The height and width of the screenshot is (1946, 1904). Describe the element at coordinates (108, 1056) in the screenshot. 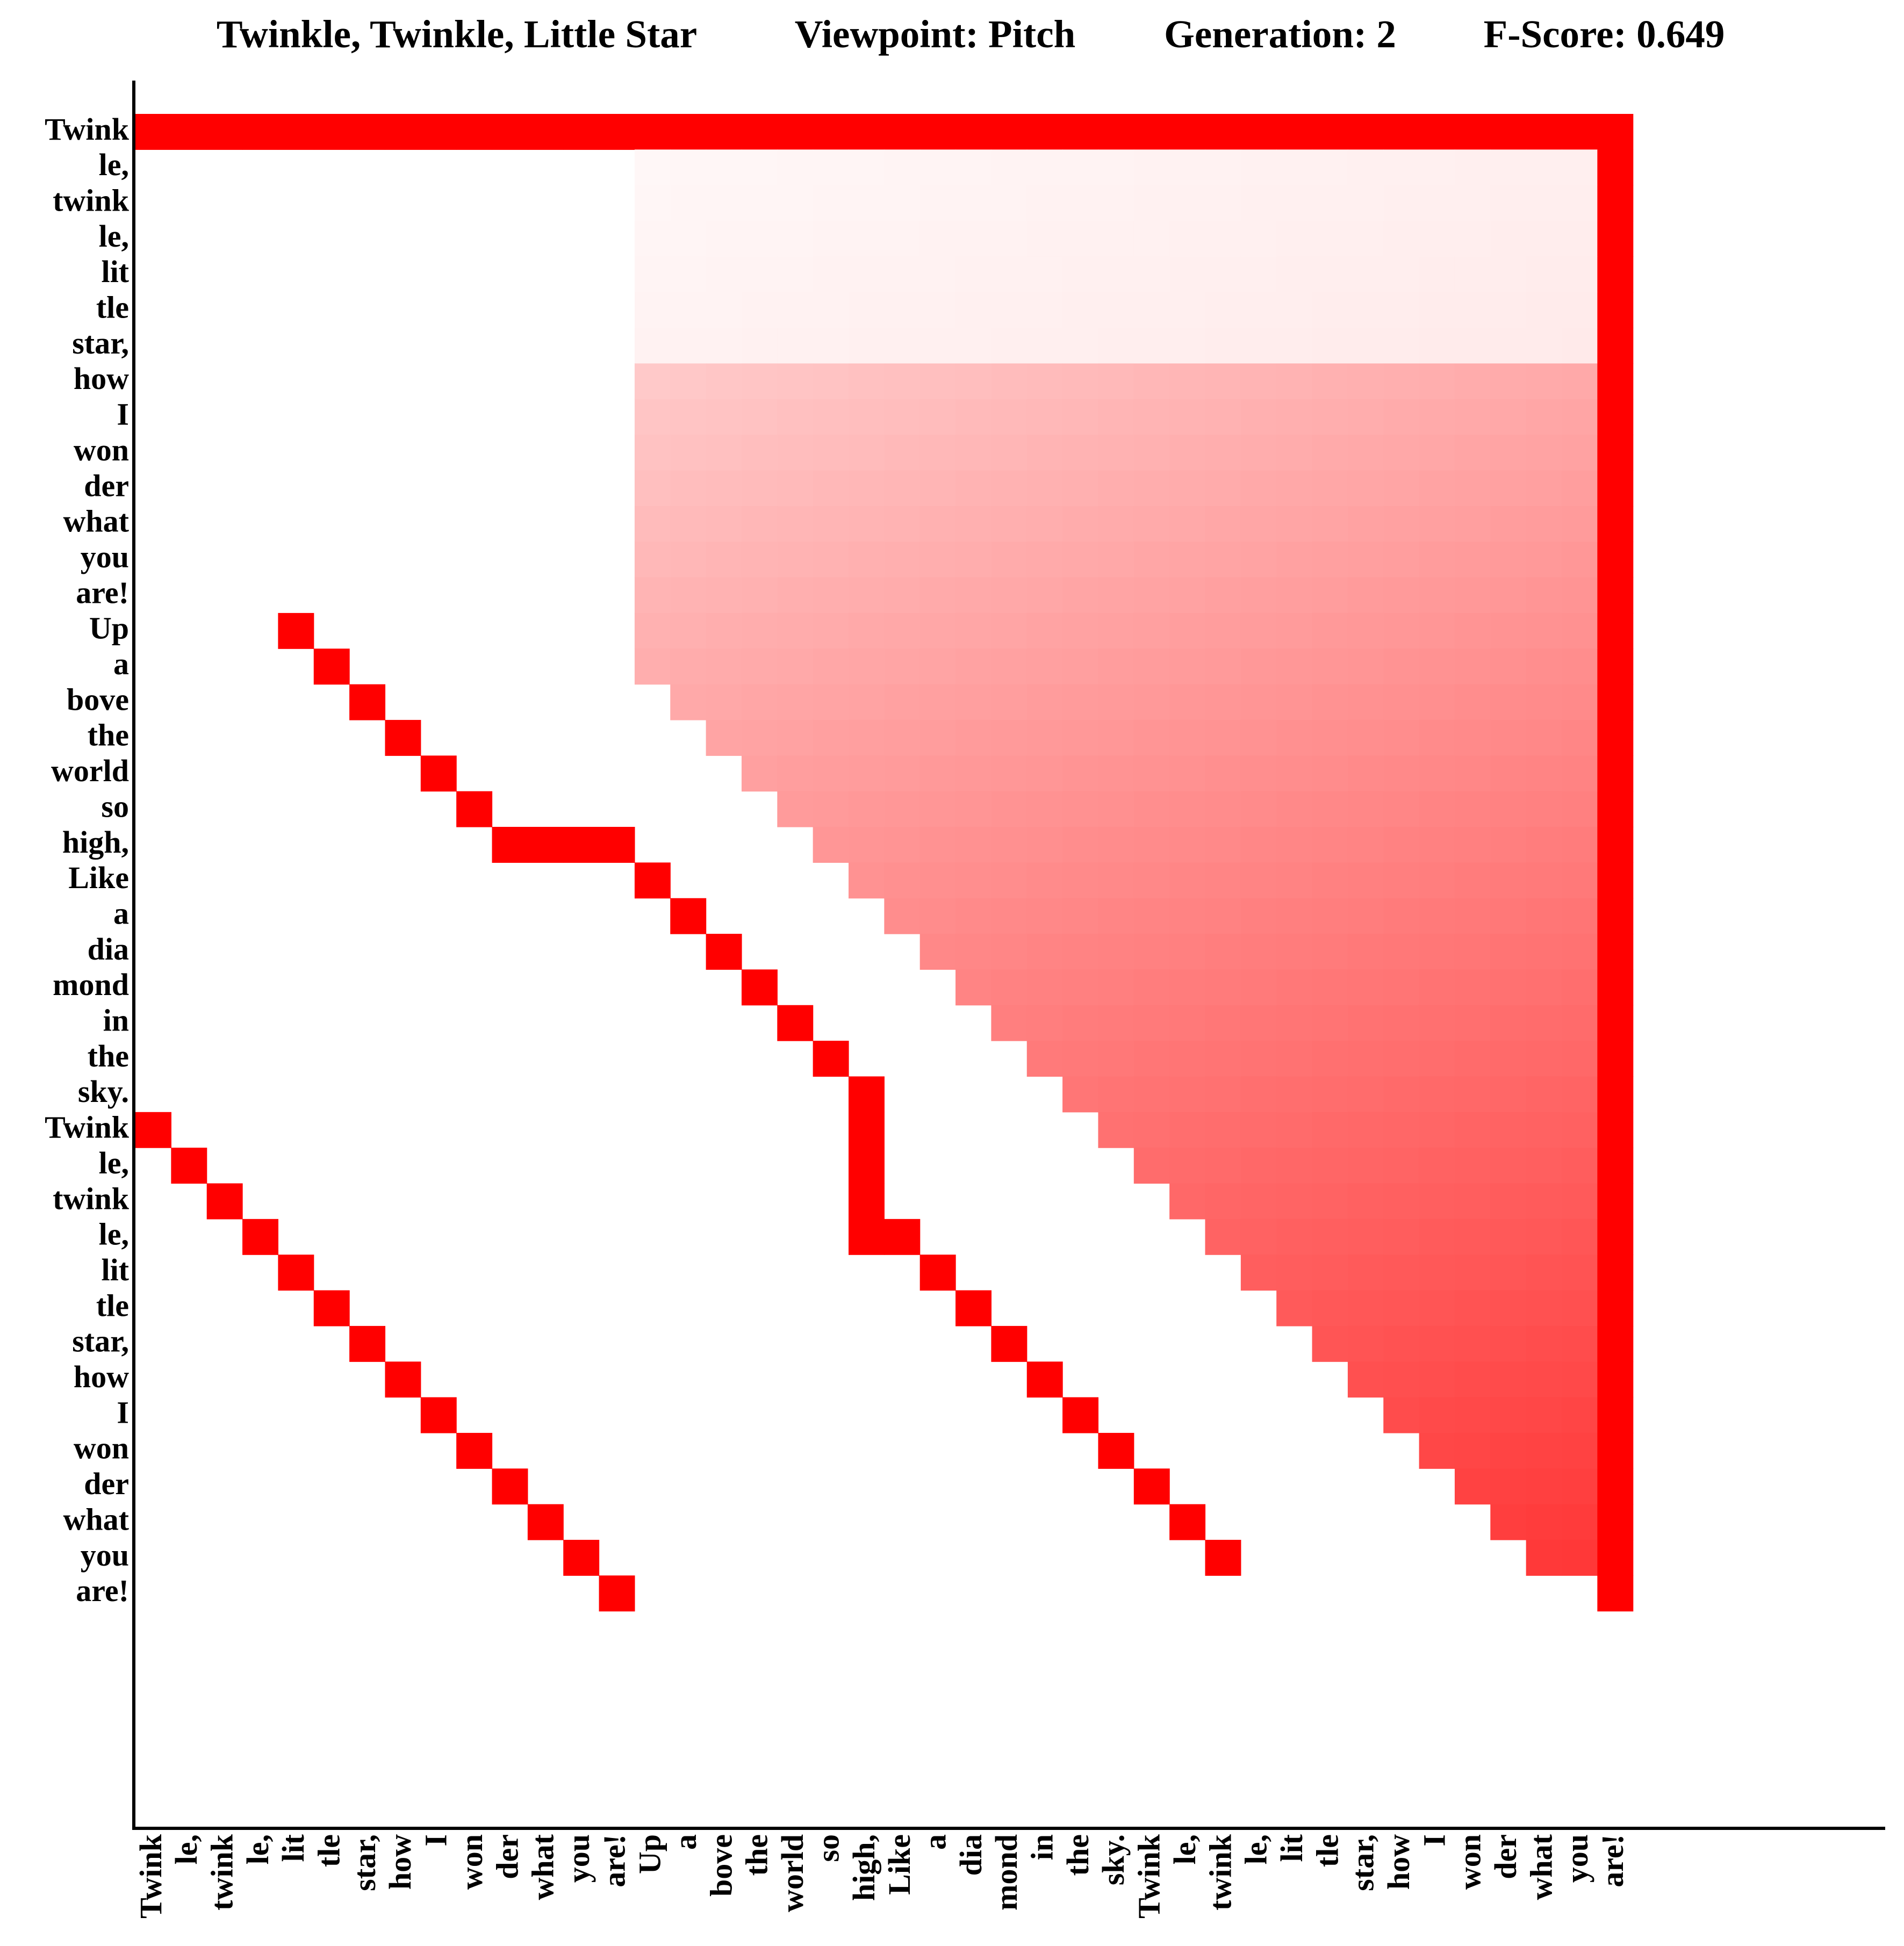

I see `y-tick-label: the` at that location.